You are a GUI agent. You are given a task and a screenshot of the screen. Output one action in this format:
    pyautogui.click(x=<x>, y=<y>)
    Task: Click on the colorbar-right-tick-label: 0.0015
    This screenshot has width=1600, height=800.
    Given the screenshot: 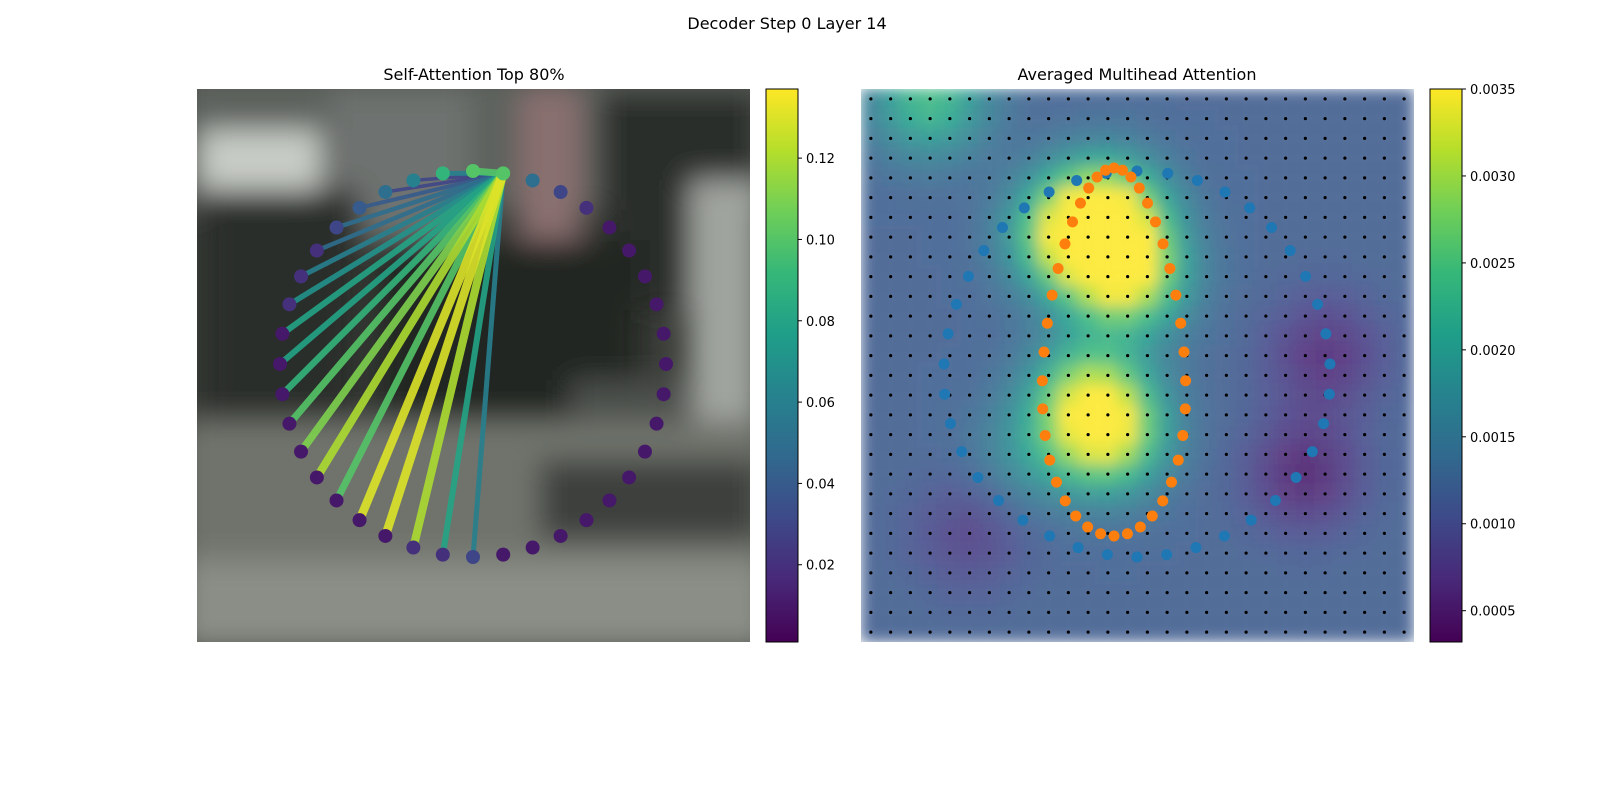 What is the action you would take?
    pyautogui.click(x=1493, y=438)
    